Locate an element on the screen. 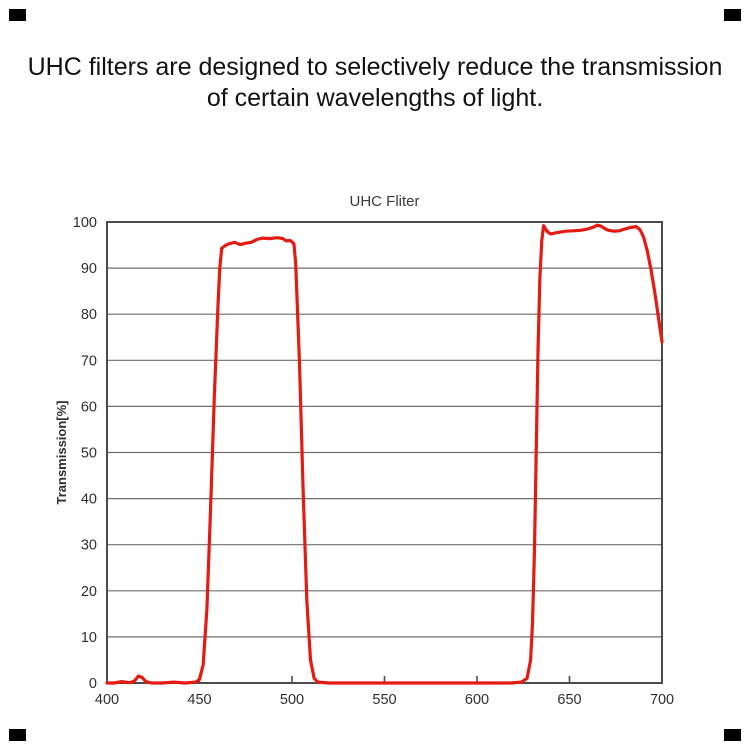 This screenshot has height=750, width=750. x-tick-label: 450 is located at coordinates (199, 700).